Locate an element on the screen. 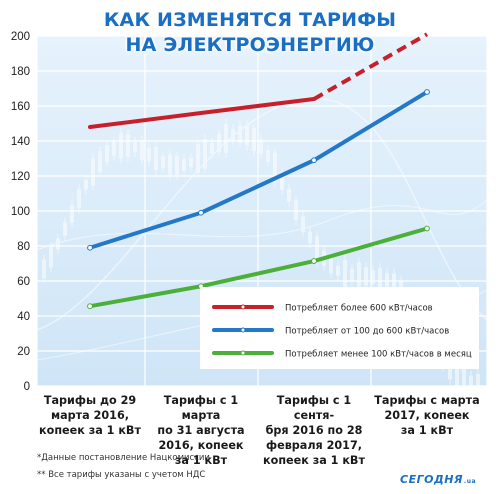  y-tick-label: 160 is located at coordinates (20, 107).